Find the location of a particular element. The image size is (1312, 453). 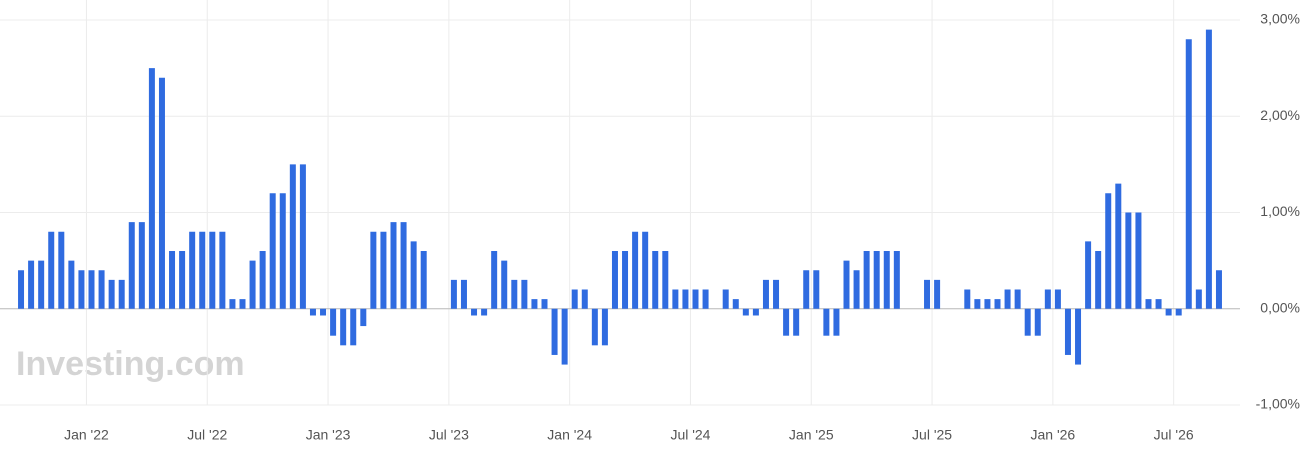

y-tick-label: 1,00% is located at coordinates (1280, 211).